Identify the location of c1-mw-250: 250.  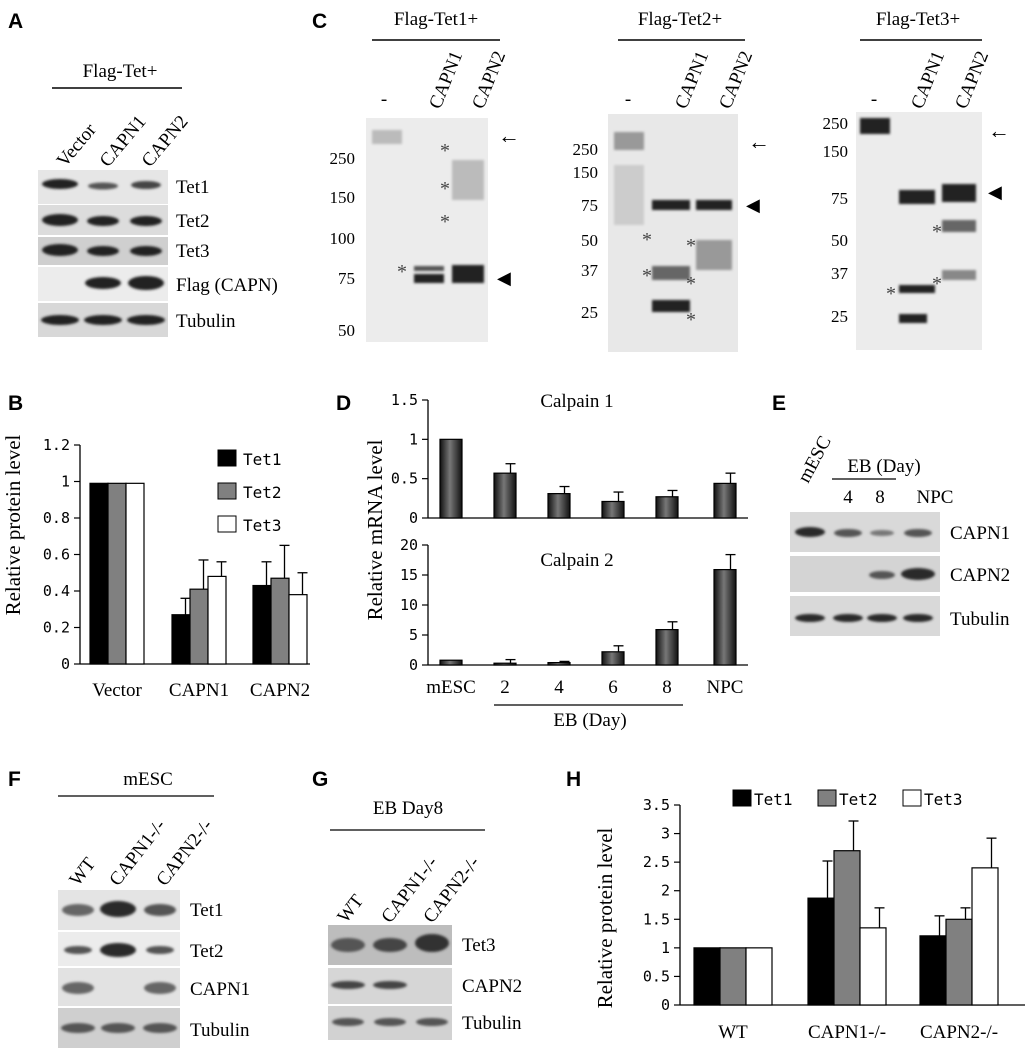
(343, 158).